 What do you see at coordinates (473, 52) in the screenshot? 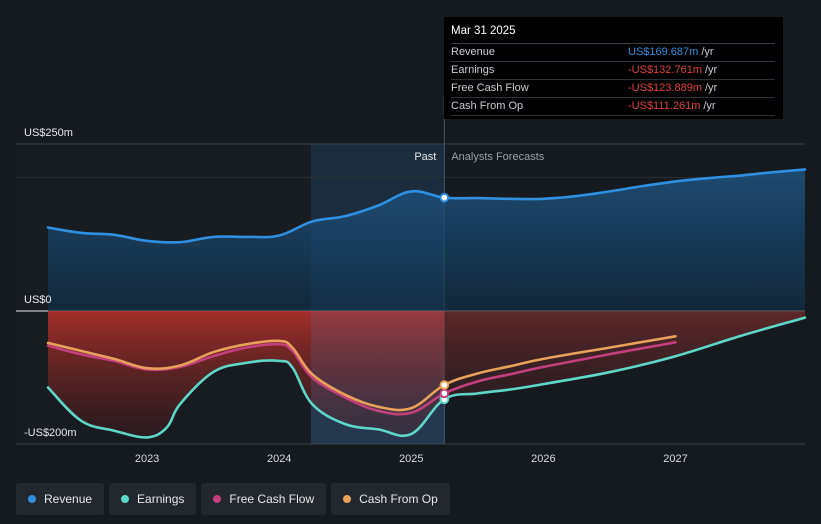
I see `tooltip-label: Revenue` at bounding box center [473, 52].